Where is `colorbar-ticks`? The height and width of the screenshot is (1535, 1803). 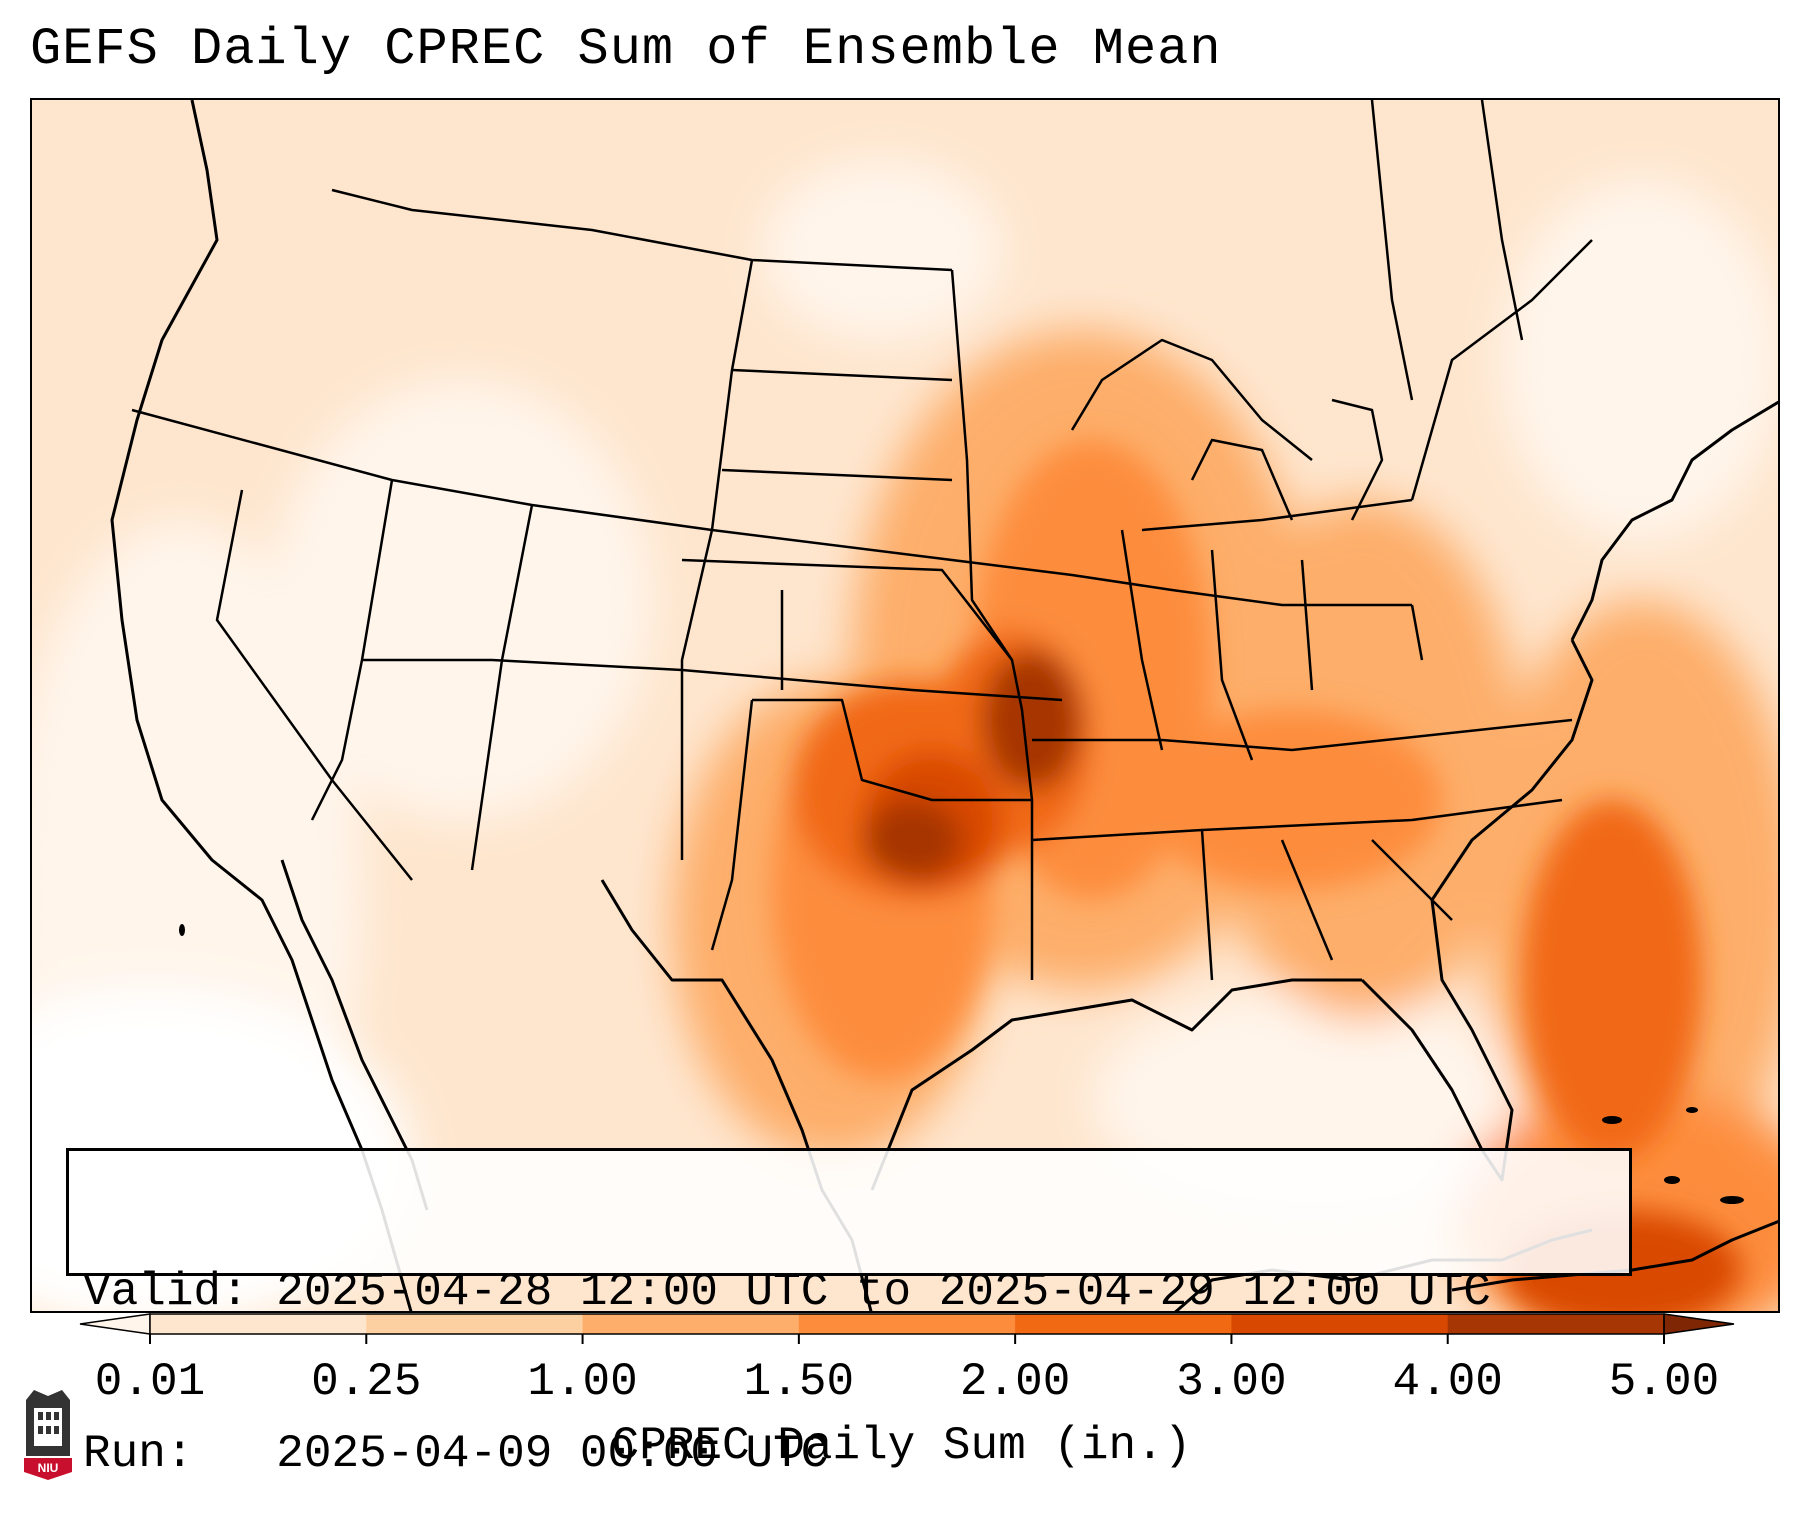 colorbar-ticks is located at coordinates (907, 1339).